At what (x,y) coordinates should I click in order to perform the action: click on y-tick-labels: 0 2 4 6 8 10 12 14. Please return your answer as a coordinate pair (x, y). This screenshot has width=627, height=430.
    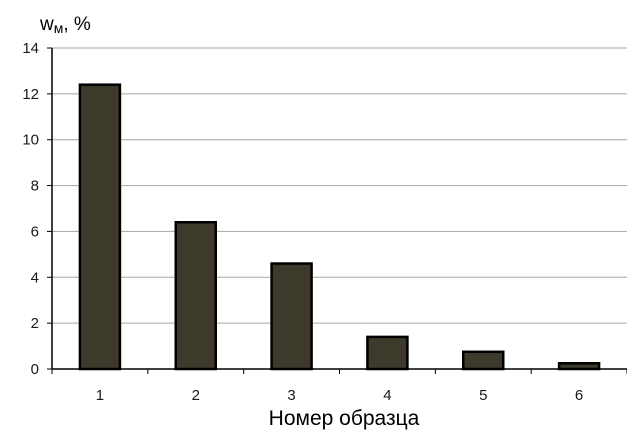
    Looking at the image, I should click on (30, 209).